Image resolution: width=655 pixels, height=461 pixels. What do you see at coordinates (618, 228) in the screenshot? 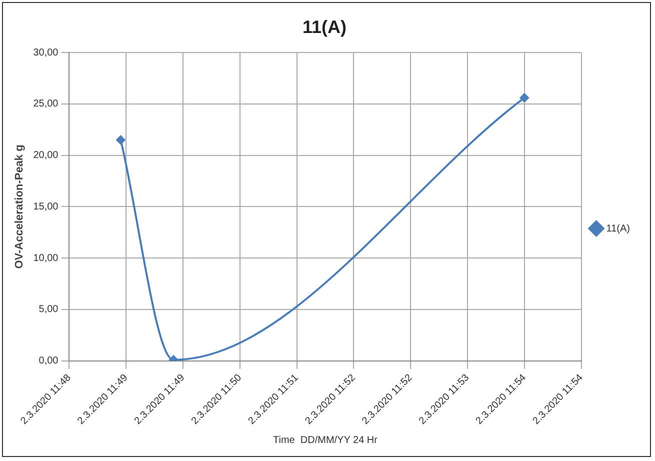
I see `legend-label: 11(A)` at bounding box center [618, 228].